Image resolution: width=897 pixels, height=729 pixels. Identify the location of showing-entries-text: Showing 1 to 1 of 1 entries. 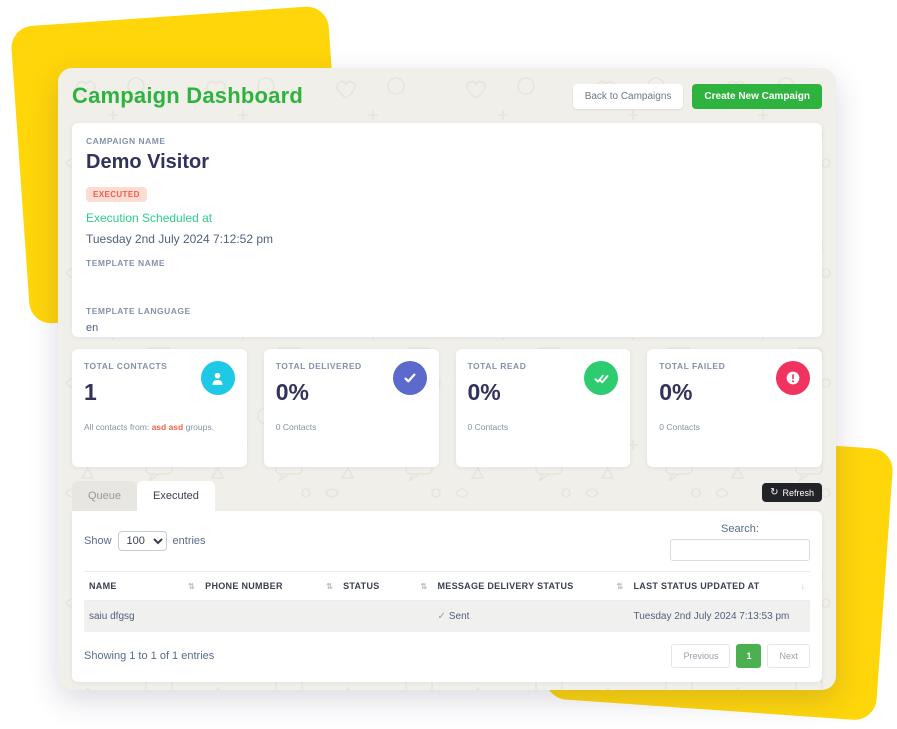
(149, 656).